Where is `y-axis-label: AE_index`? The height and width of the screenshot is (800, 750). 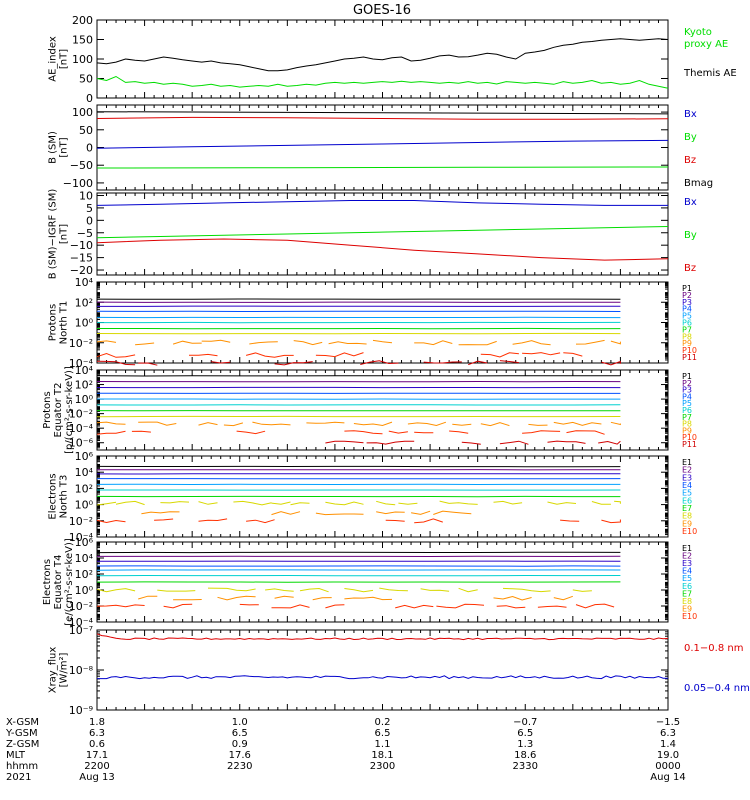
y-axis-label: AE_index is located at coordinates (53, 59).